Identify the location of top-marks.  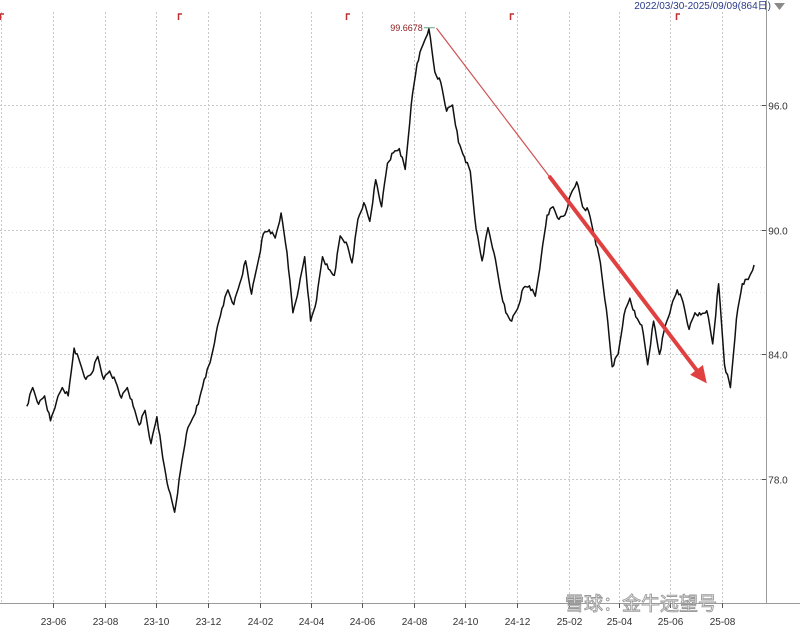
(340, 16).